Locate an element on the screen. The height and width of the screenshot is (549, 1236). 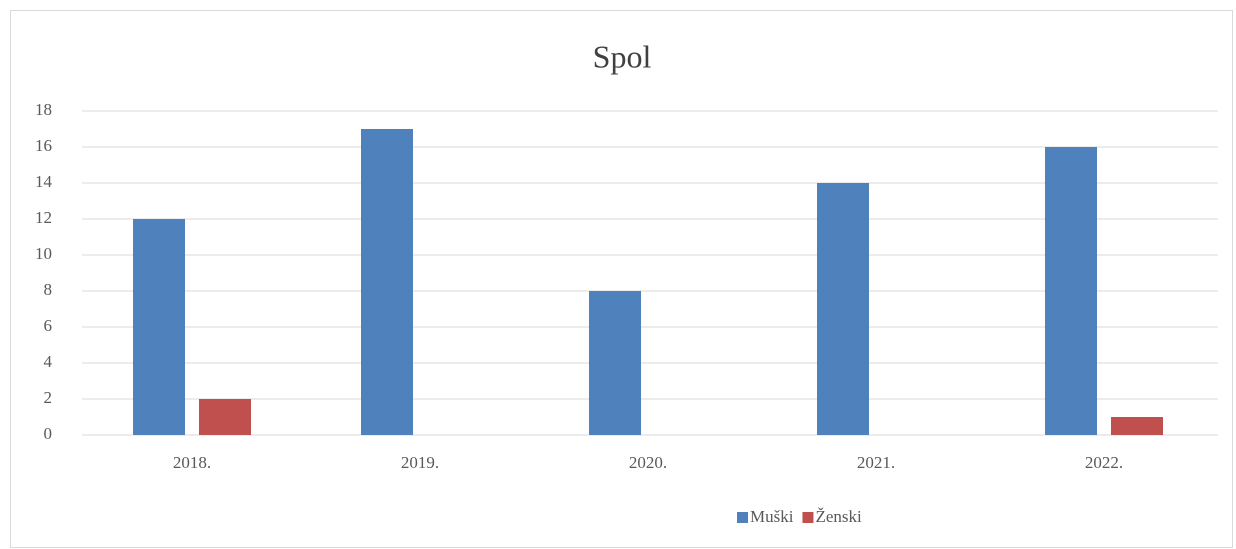
y-tick-label: 0 is located at coordinates (48, 433).